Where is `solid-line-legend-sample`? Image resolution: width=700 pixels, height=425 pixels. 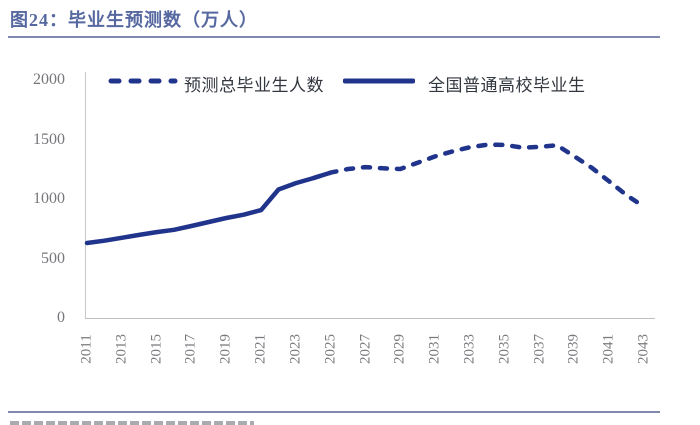 solid-line-legend-sample is located at coordinates (379, 81).